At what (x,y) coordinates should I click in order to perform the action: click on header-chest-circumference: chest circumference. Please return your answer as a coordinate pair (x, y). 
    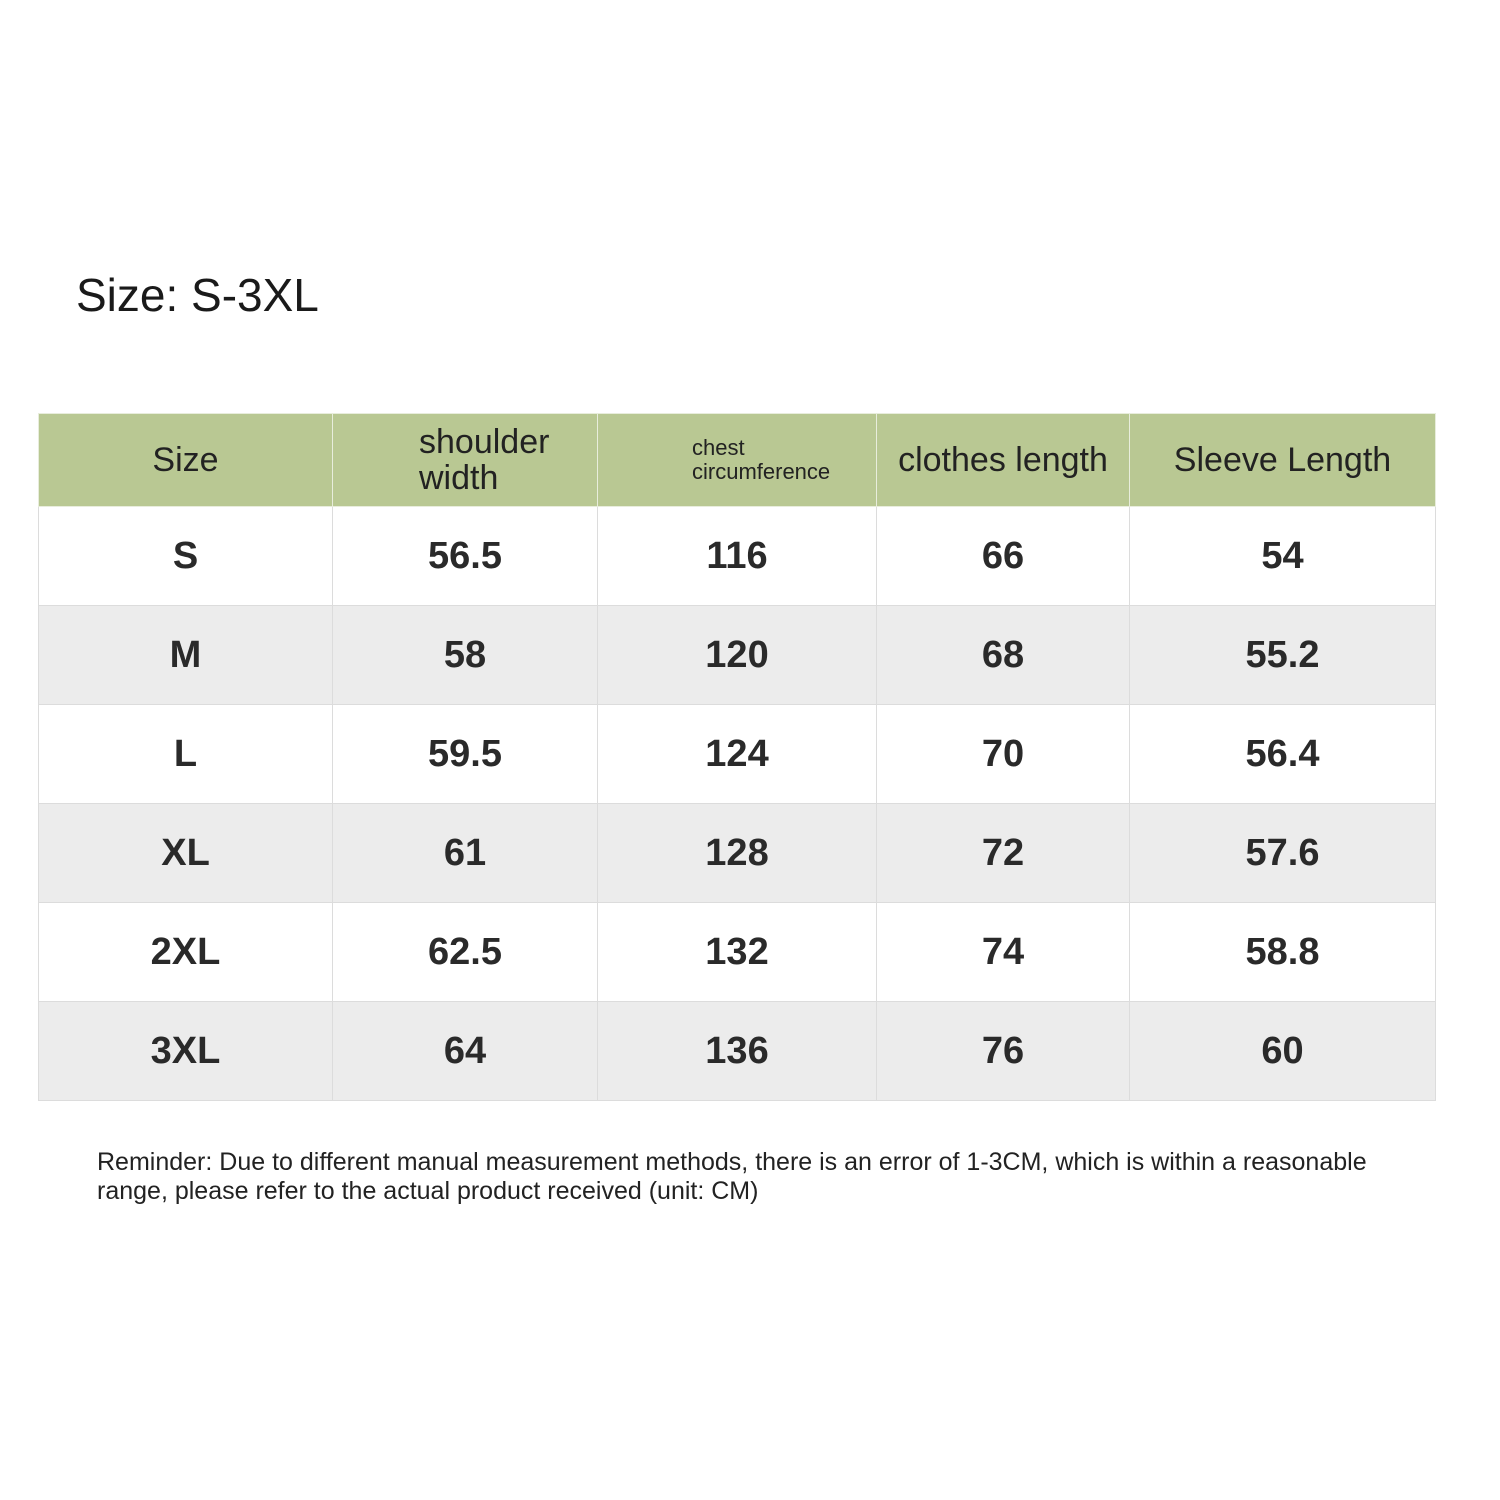
    Looking at the image, I should click on (737, 460).